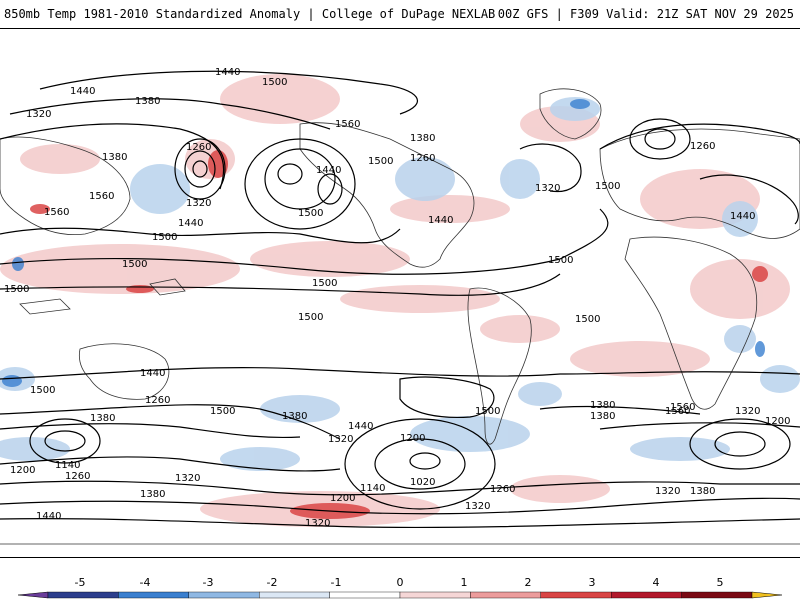 The width and height of the screenshot is (800, 604). Describe the element at coordinates (528, 582) in the screenshot. I see `colorbar-tick: 2` at that location.